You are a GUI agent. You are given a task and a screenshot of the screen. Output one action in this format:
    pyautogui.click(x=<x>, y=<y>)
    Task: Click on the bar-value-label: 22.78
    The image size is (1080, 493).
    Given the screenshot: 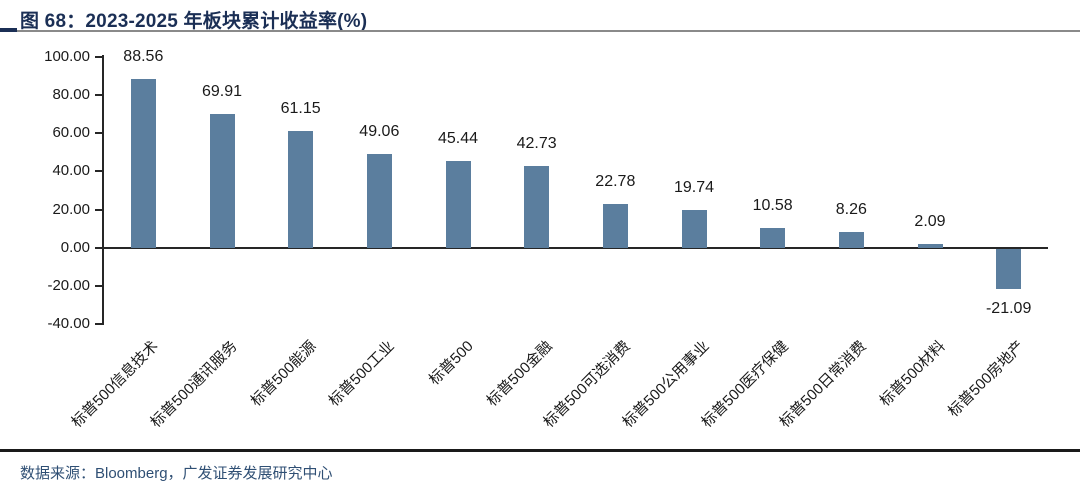 What is the action you would take?
    pyautogui.click(x=615, y=182)
    